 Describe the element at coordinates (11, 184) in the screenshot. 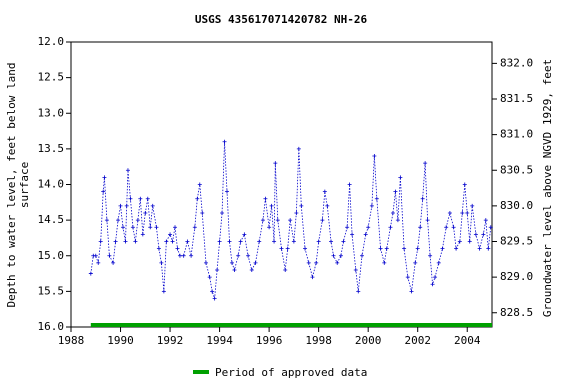

I see `y-label-line: Depth to water level, feet below land` at that location.